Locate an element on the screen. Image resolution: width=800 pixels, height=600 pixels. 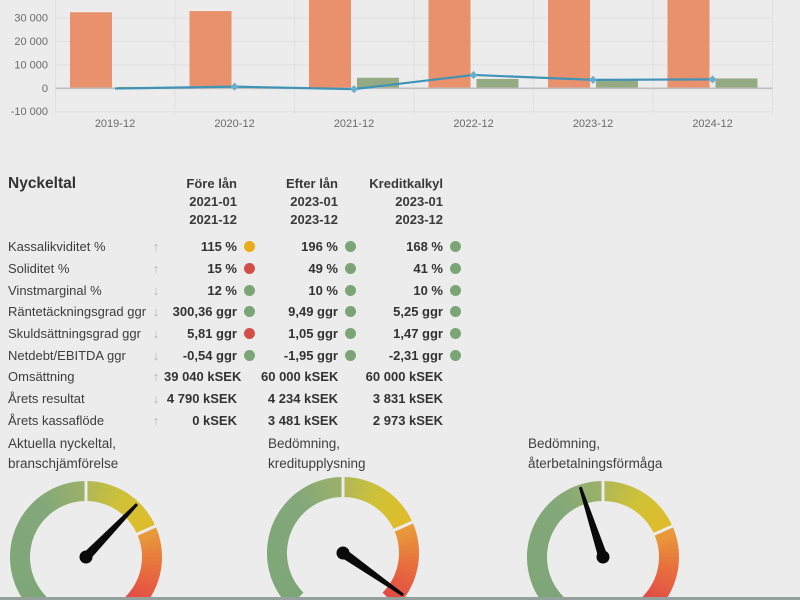
x-axis-label: 2020-12 is located at coordinates (234, 124).